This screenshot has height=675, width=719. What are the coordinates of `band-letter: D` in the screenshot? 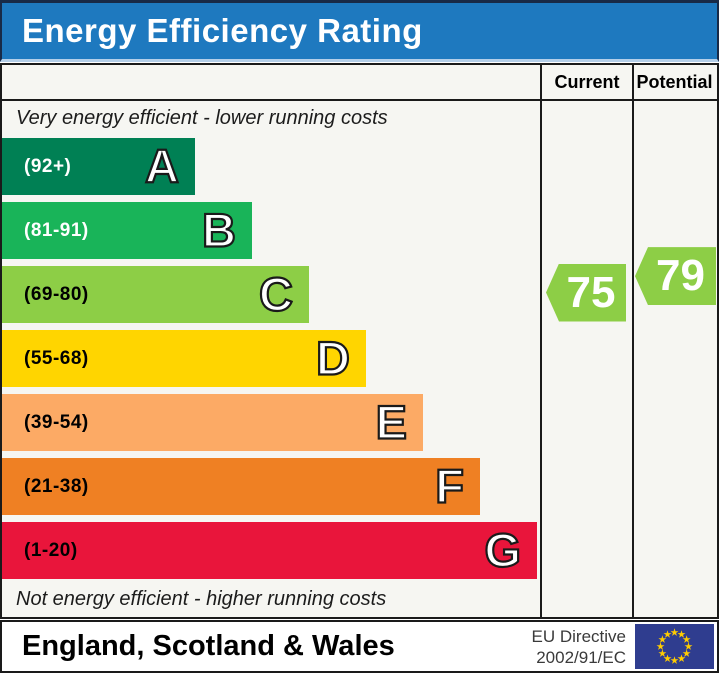 It's located at (333, 357).